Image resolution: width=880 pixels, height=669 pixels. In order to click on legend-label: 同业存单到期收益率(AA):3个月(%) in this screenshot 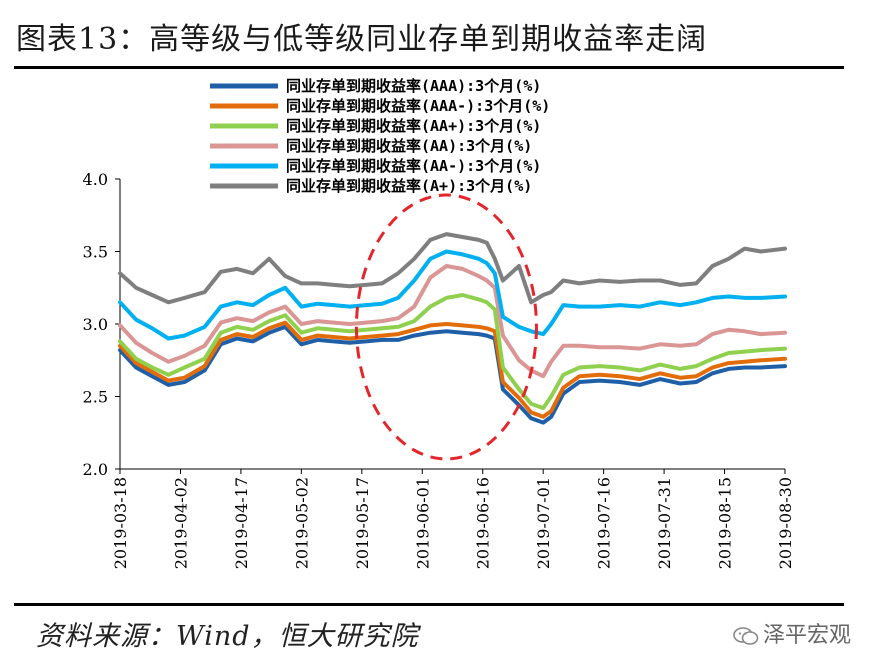, I will do `click(409, 146)`.